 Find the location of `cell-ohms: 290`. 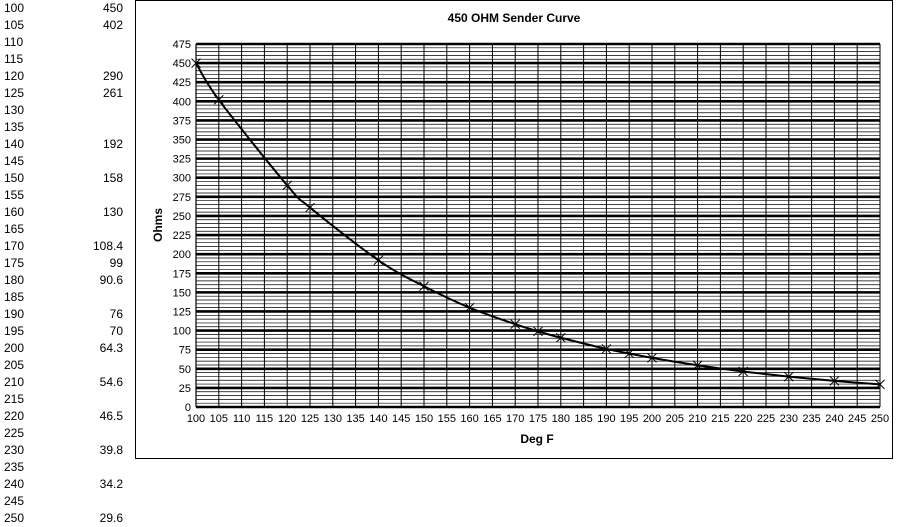

cell-ohms: 290 is located at coordinates (112, 76).